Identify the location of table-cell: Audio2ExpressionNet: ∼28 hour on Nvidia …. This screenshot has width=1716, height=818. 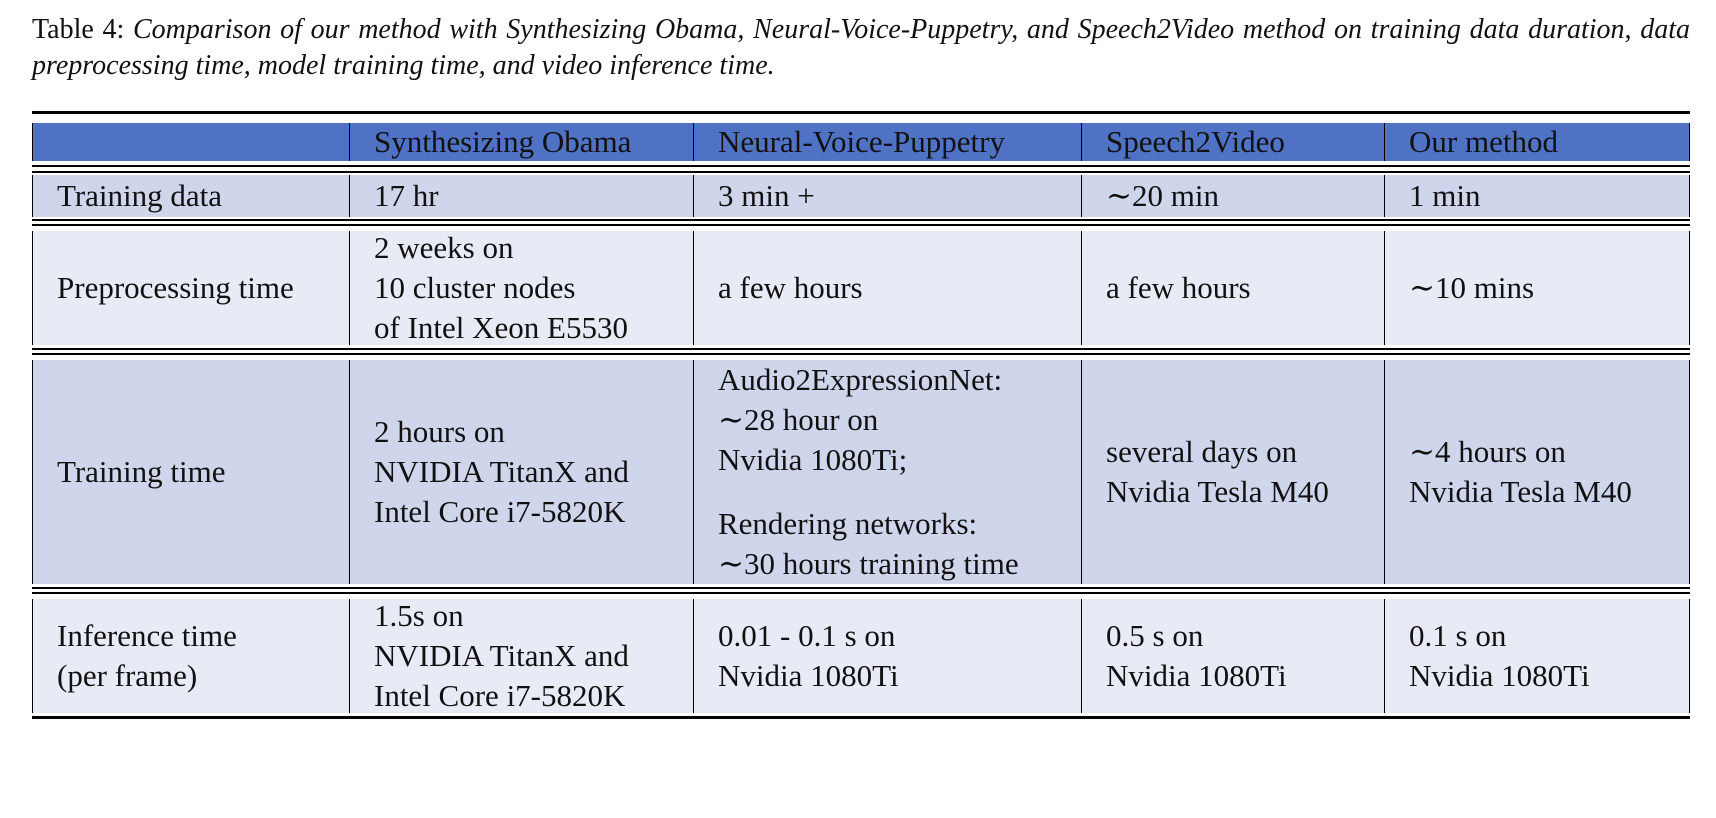
(888, 472).